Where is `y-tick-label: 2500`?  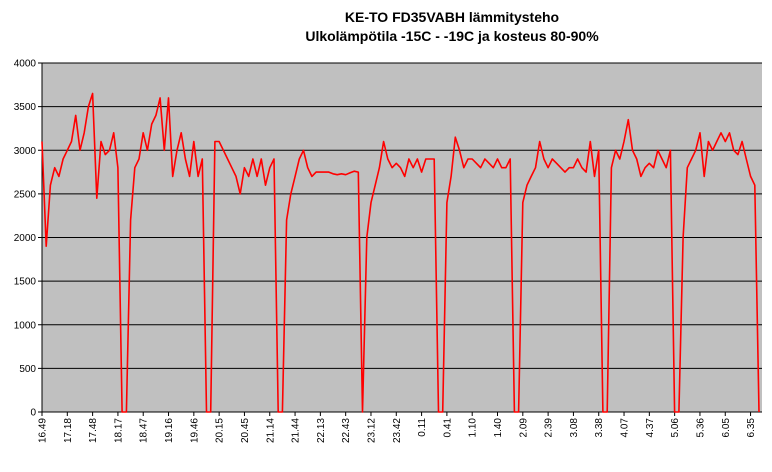 y-tick-label: 2500 is located at coordinates (25, 194).